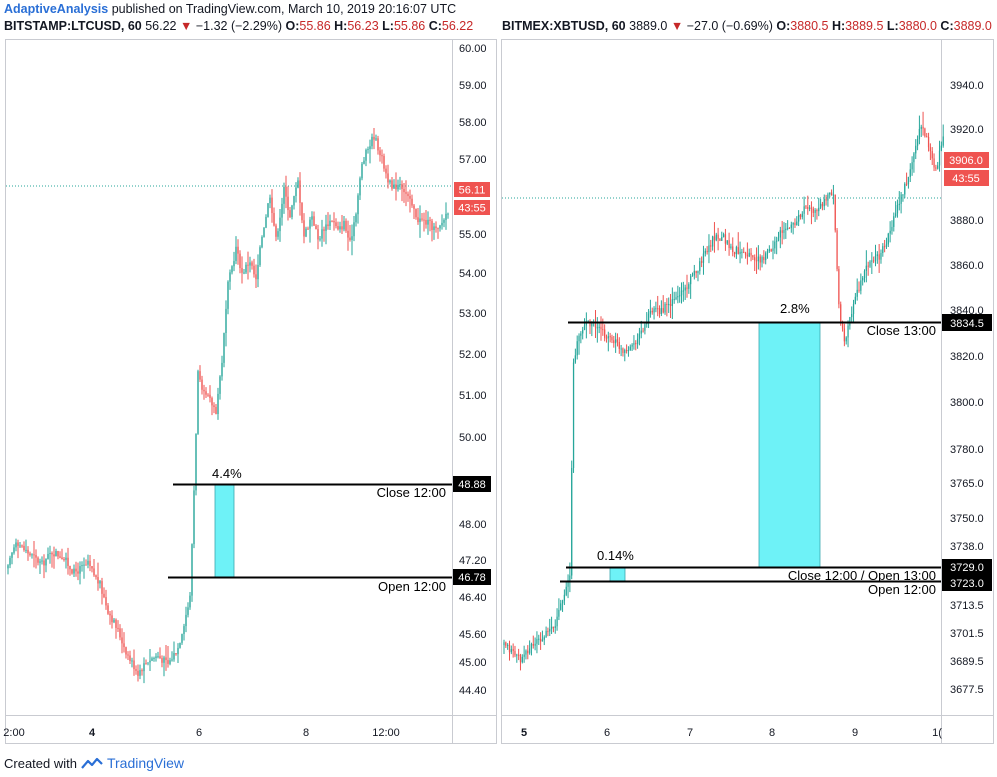  Describe the element at coordinates (73, 26) in the screenshot. I see `ltc-symbol: BITSTAMP:LTCUSD, 60` at that location.